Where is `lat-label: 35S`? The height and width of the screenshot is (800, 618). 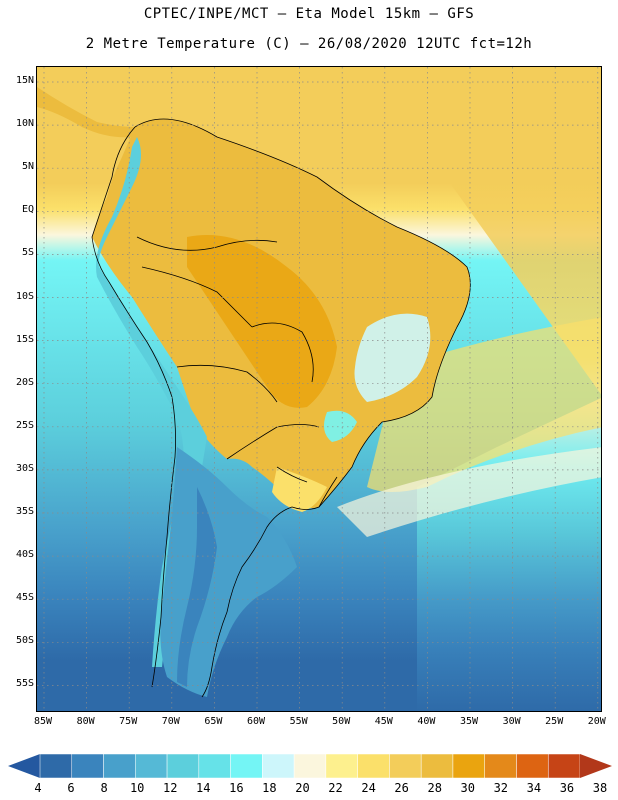 lat-label: 35S is located at coordinates (24, 511).